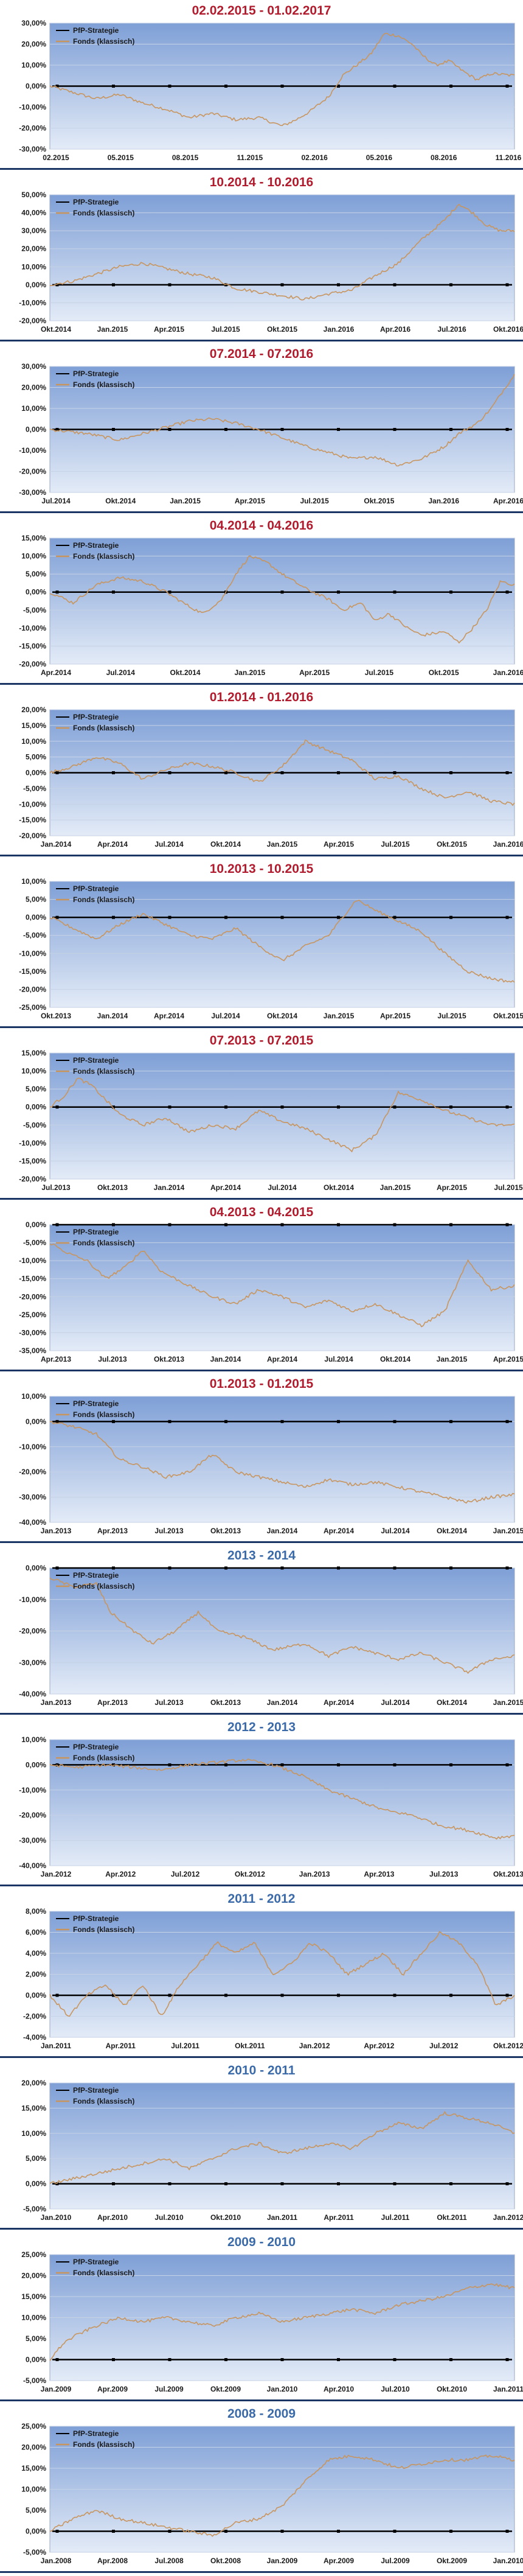 The width and height of the screenshot is (523, 2576). I want to click on x-tick-label: Jul.2012, so click(185, 1874).